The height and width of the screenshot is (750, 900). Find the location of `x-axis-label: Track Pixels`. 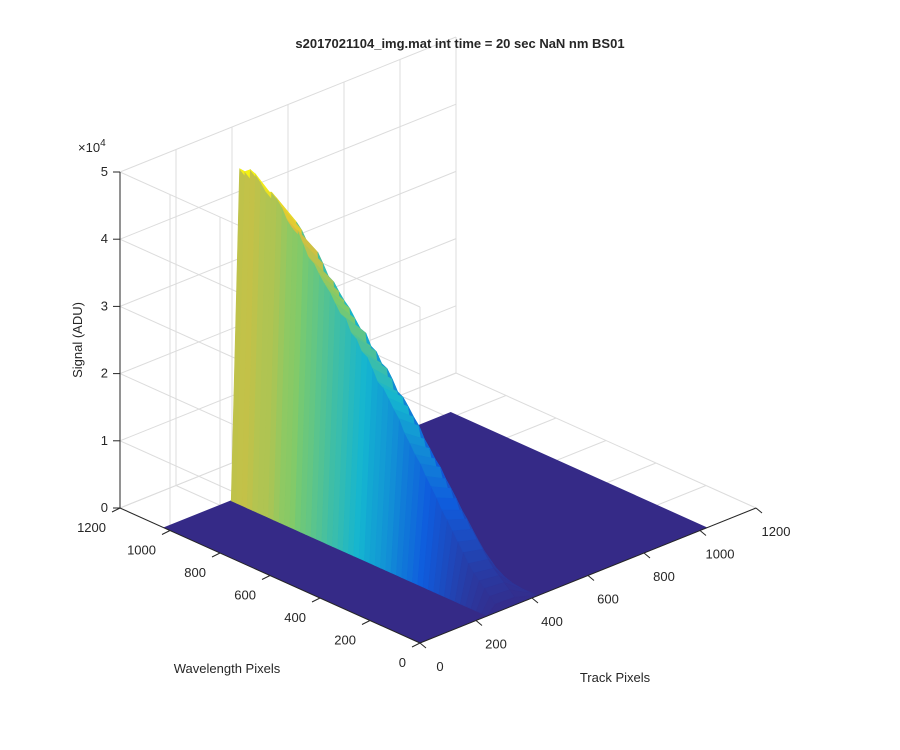

x-axis-label: Track Pixels is located at coordinates (615, 677).